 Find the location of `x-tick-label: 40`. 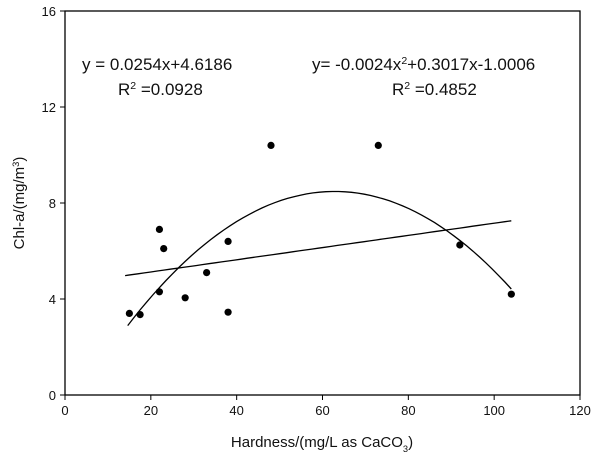

x-tick-label: 40 is located at coordinates (236, 410).